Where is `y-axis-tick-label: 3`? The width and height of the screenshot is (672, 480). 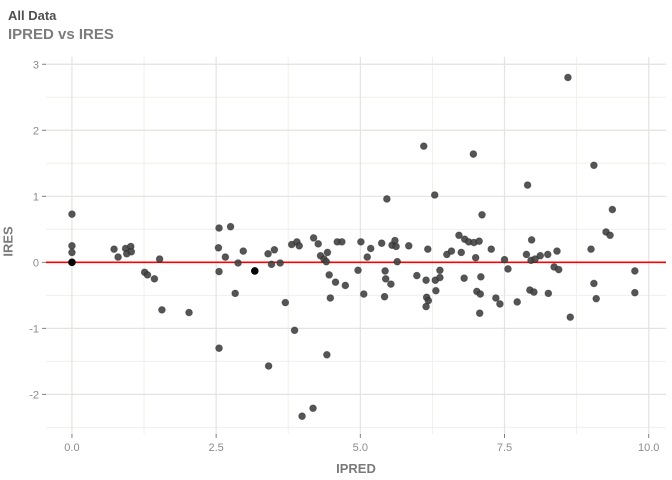
y-axis-tick-label: 3 is located at coordinates (36, 65).